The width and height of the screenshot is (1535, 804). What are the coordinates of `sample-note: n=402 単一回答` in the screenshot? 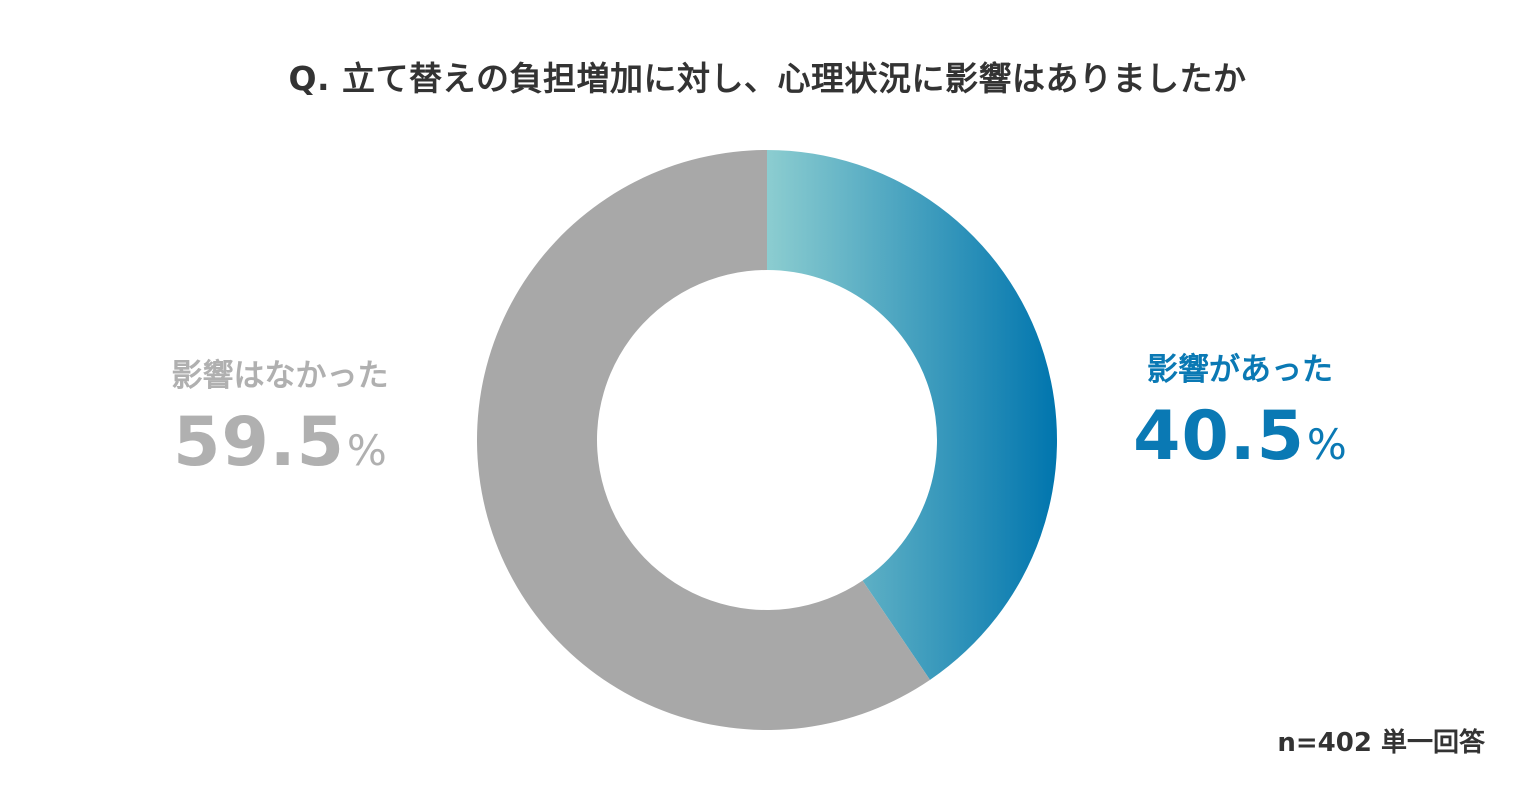 It's located at (1381, 743).